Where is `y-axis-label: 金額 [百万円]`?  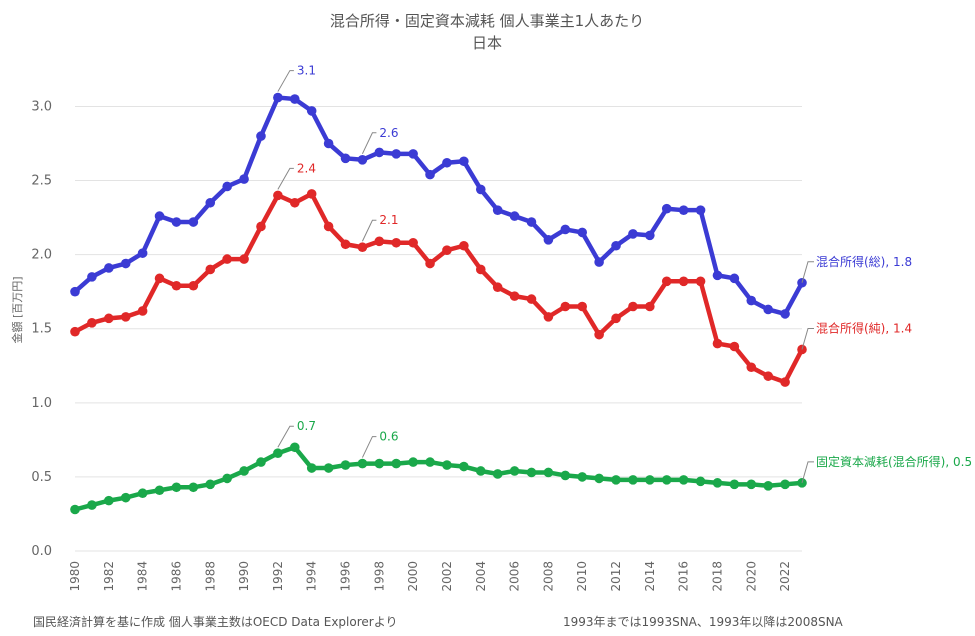 y-axis-label: 金額 [百万円] is located at coordinates (17, 309).